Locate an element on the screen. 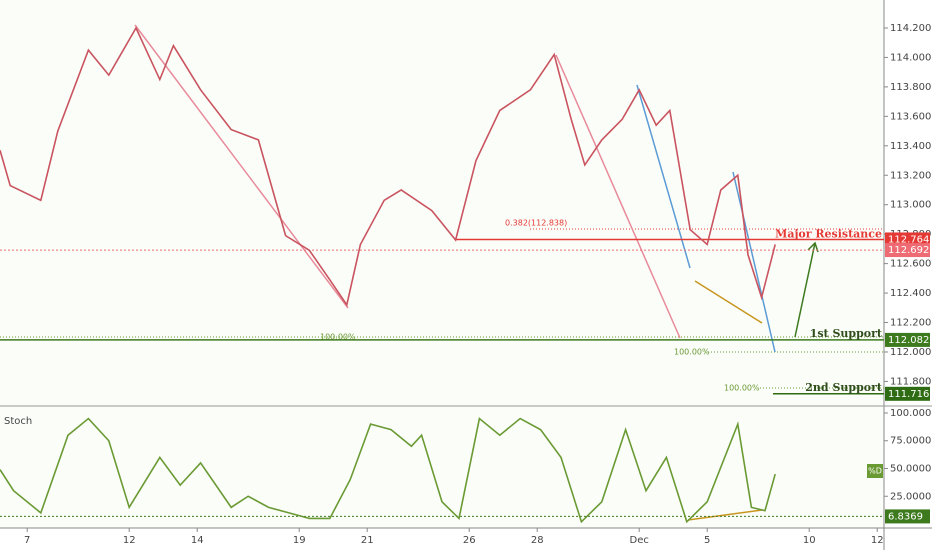 The width and height of the screenshot is (932, 550). projection-arrow is located at coordinates (805, 290).